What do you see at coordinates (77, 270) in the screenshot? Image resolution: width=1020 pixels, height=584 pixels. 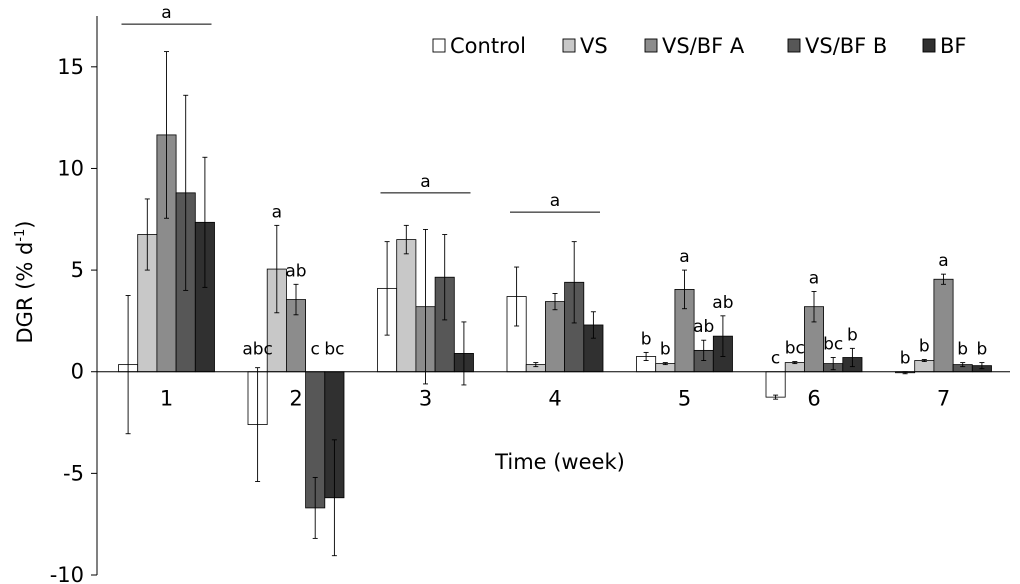 I see `y-tick-label: 5` at bounding box center [77, 270].